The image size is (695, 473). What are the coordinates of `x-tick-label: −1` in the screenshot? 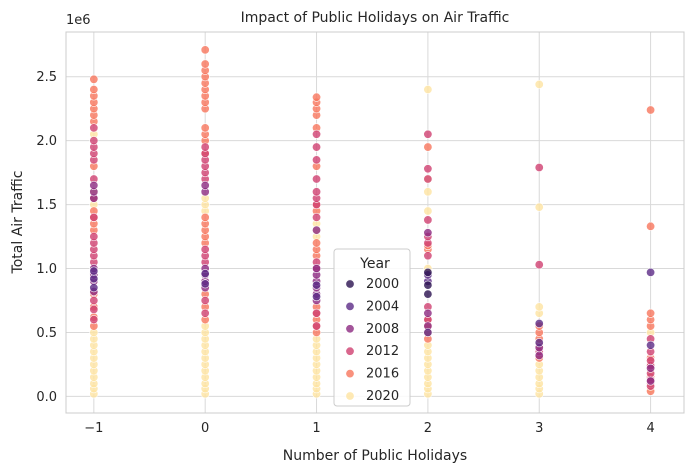 It's located at (93, 428).